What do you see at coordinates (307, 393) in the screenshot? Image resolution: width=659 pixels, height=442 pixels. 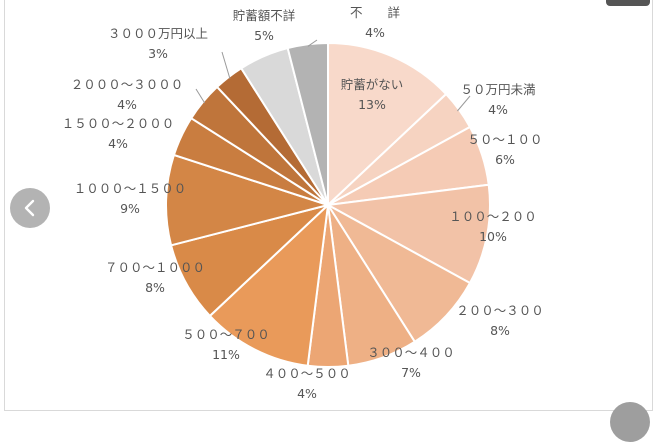 I see `slice-percent-6: 4%` at bounding box center [307, 393].